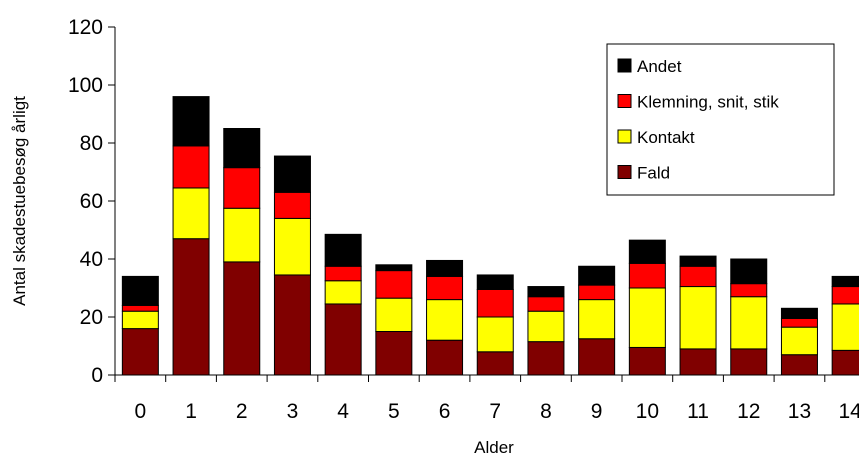 The image size is (859, 462). I want to click on y-tick-label: 40, so click(91, 259).